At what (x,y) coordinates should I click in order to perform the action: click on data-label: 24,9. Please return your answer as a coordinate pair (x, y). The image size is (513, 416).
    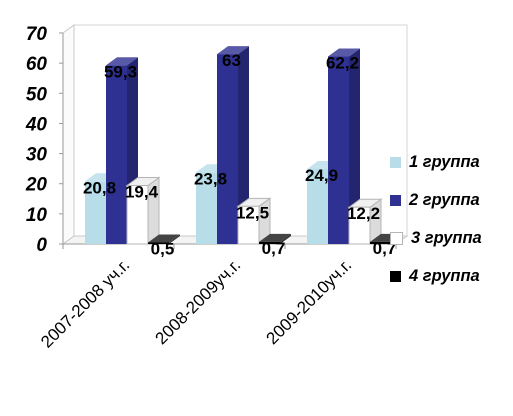
    Looking at the image, I should click on (321, 175).